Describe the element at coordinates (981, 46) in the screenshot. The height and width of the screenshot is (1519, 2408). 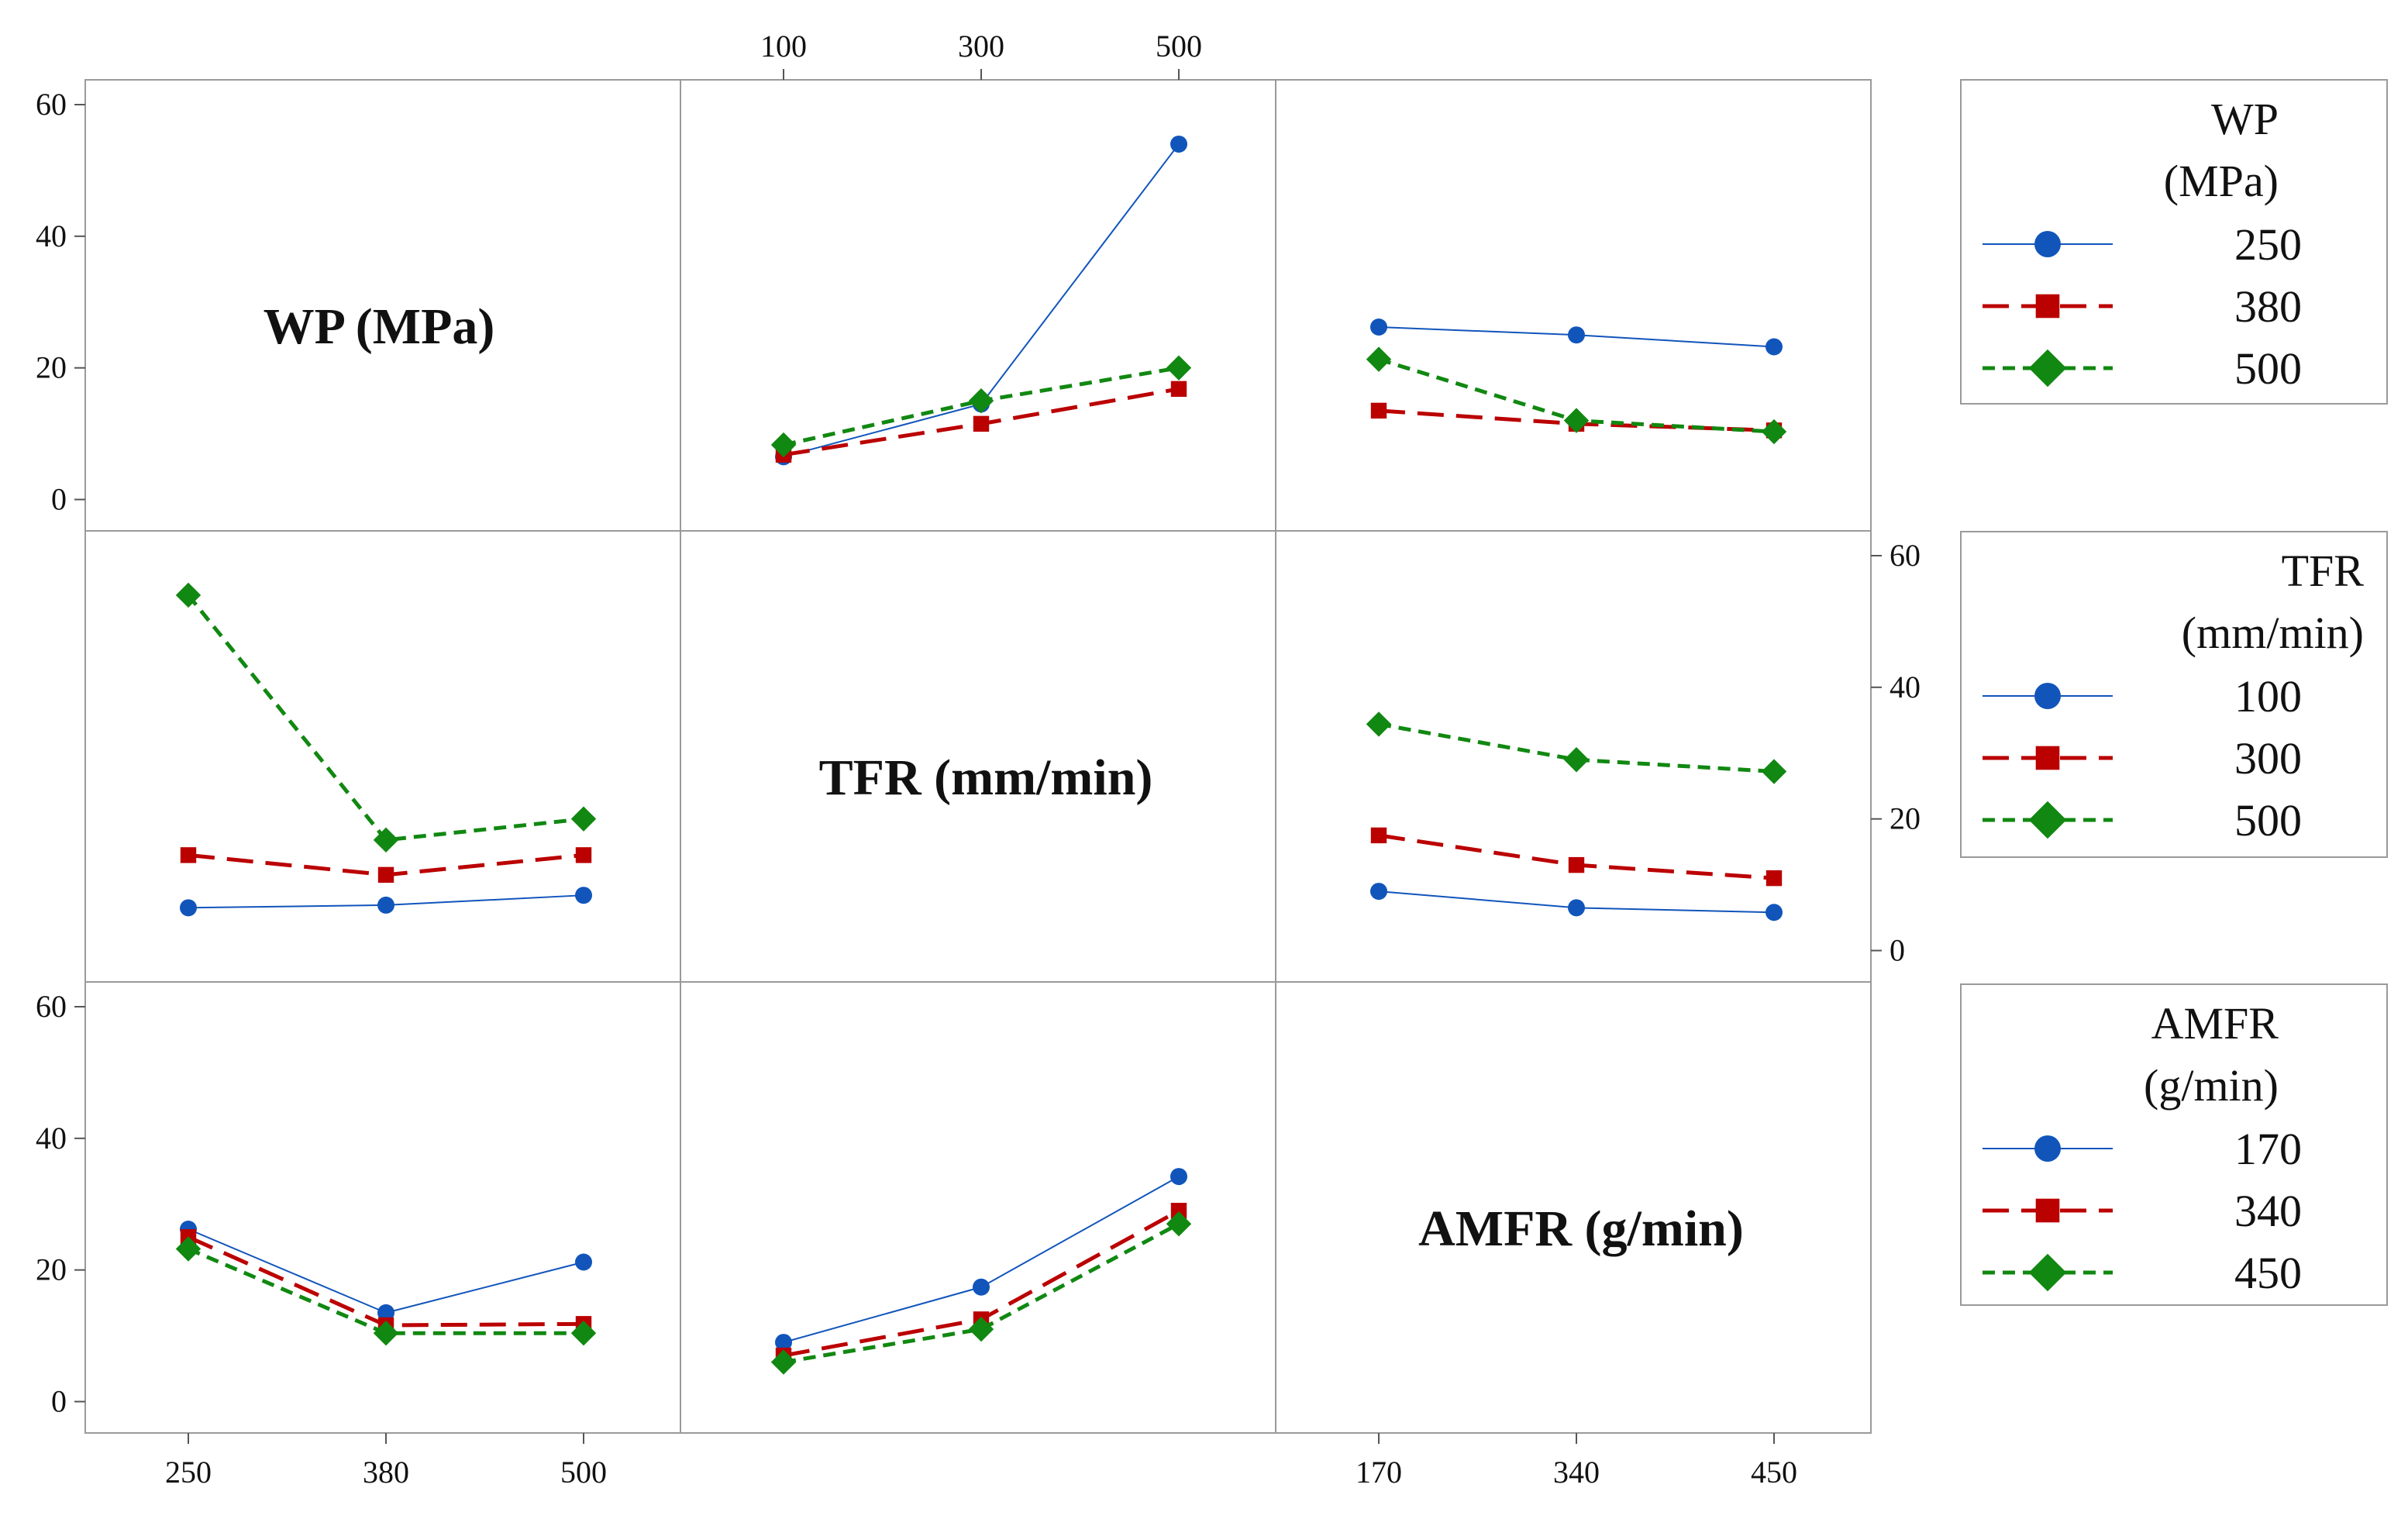
I see `x-tick-label: 300` at that location.